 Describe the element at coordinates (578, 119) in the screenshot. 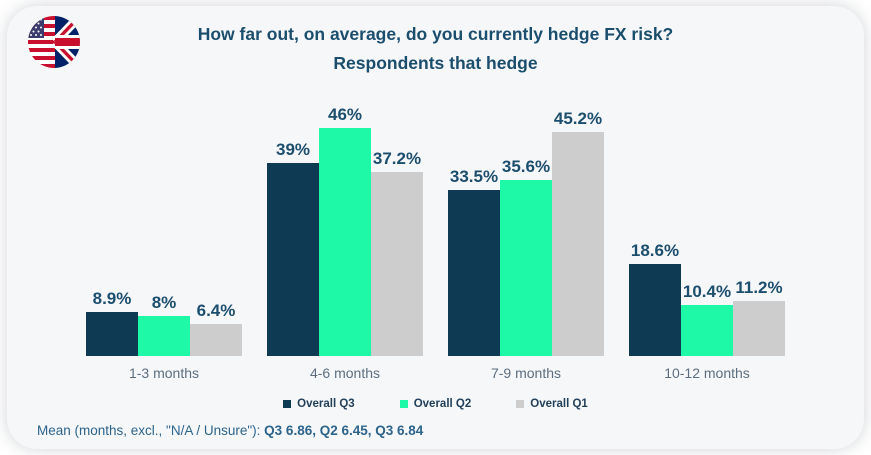

I see `bar-value-label: 45.2%` at that location.